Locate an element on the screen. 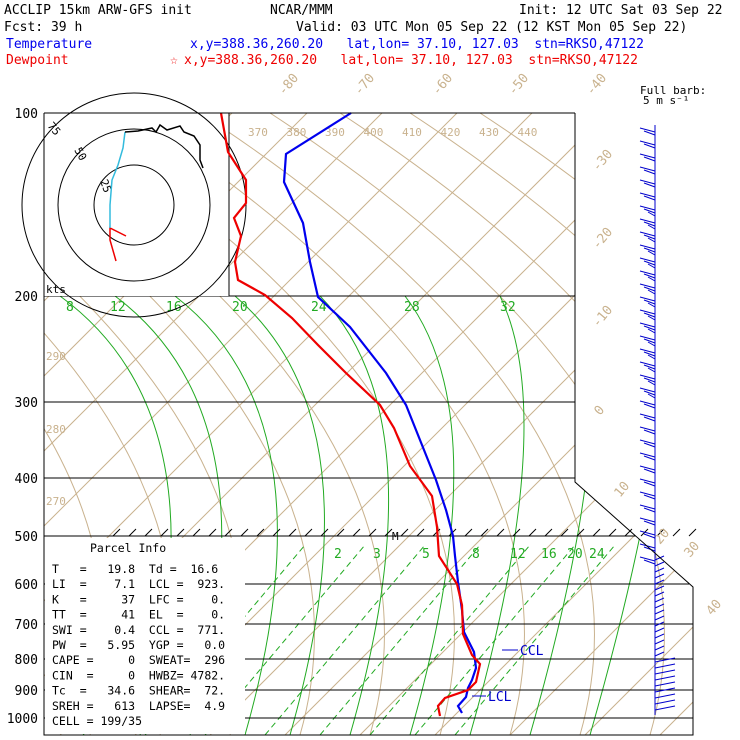  hodograph-panel is located at coordinates (136, 204).